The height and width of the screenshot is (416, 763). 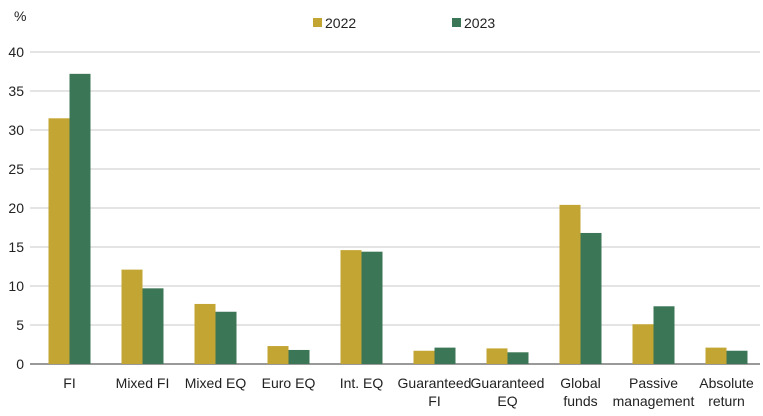 I want to click on y-tick-label: 35, so click(x=16, y=91).